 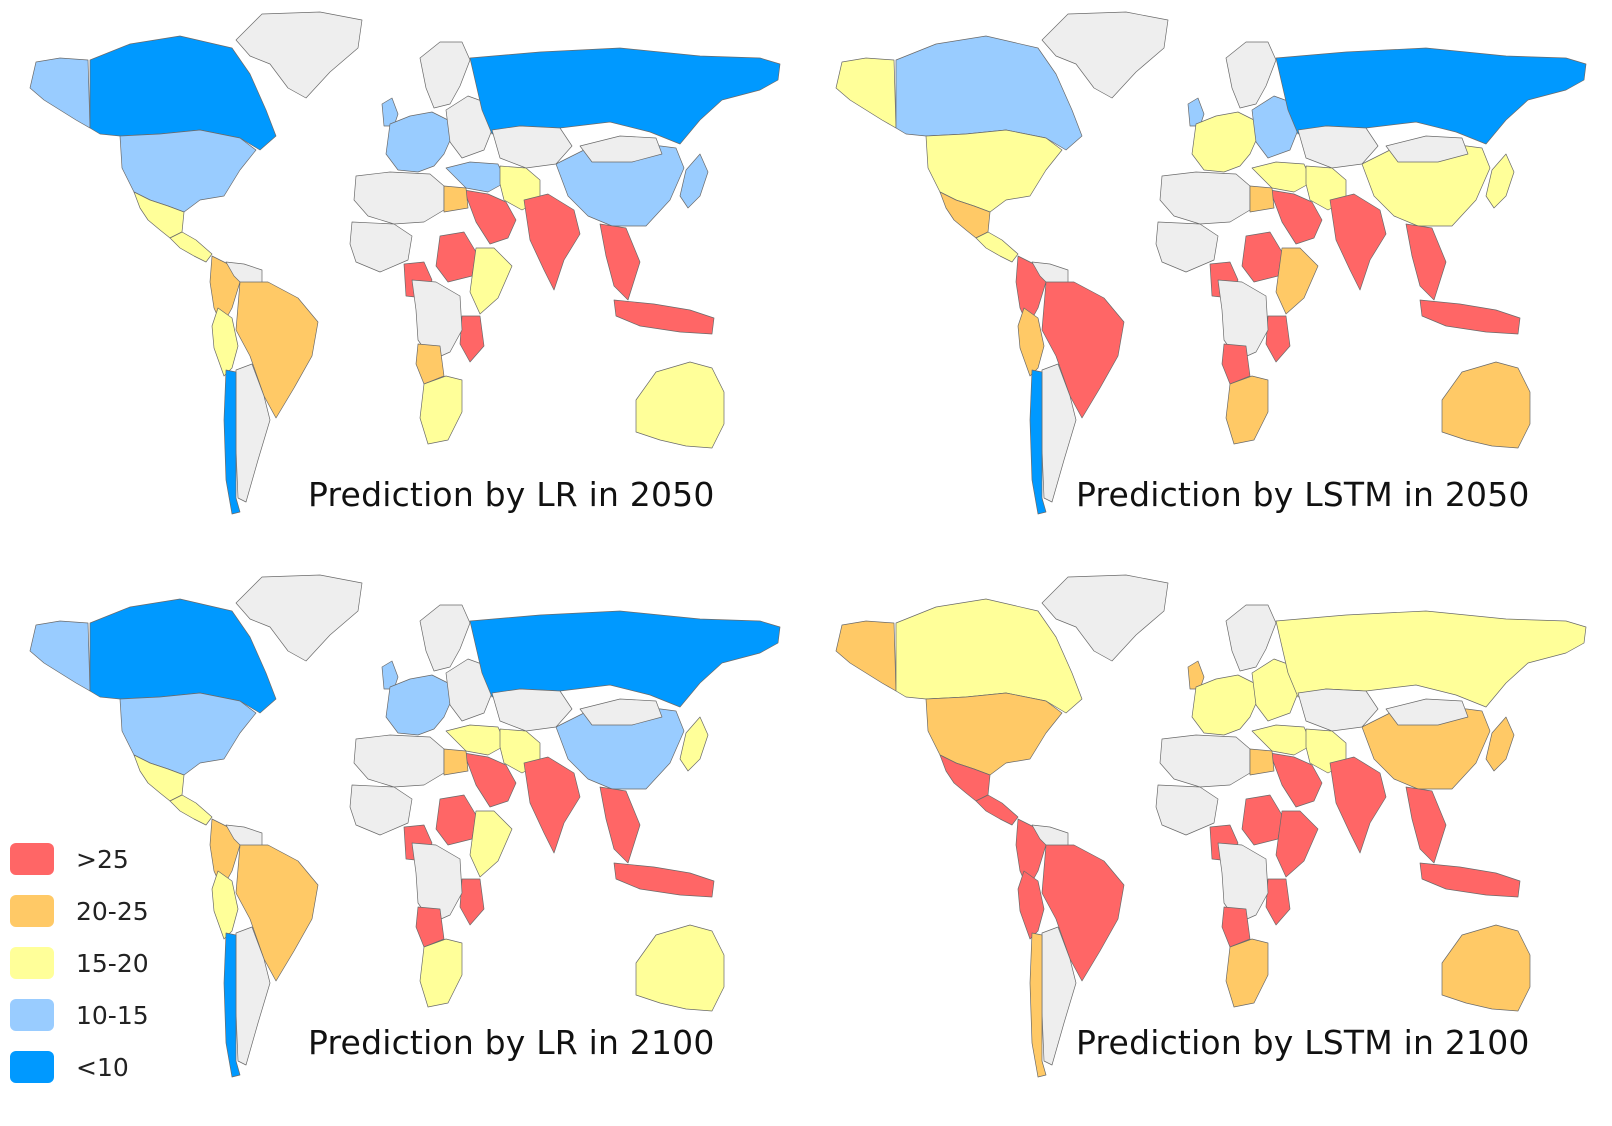 What do you see at coordinates (112, 1015) in the screenshot?
I see `legend-label: 10-15` at bounding box center [112, 1015].